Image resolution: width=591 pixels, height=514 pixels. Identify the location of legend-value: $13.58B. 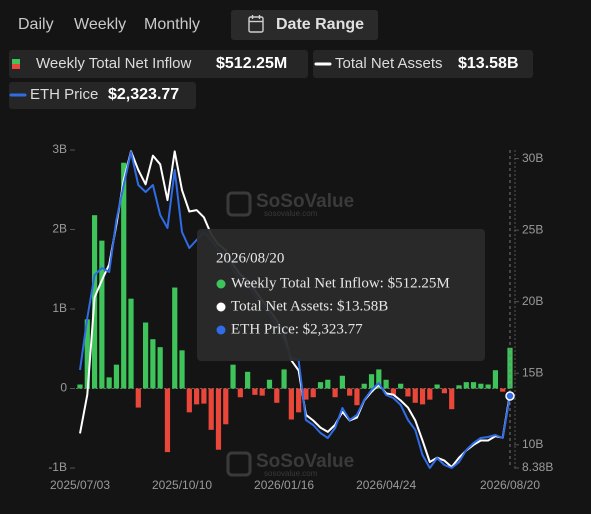
(488, 63).